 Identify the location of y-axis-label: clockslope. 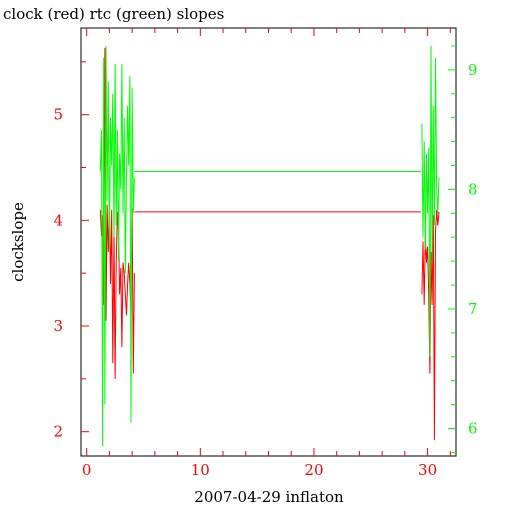
(18, 242).